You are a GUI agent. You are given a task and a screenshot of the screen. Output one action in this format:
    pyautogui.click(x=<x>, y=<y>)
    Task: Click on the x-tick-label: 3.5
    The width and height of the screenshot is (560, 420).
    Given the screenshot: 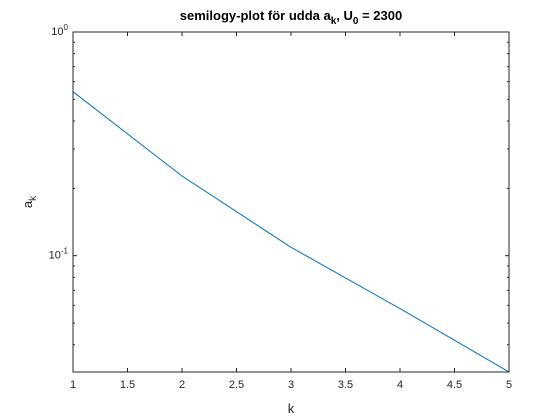 What is the action you would take?
    pyautogui.click(x=345, y=385)
    